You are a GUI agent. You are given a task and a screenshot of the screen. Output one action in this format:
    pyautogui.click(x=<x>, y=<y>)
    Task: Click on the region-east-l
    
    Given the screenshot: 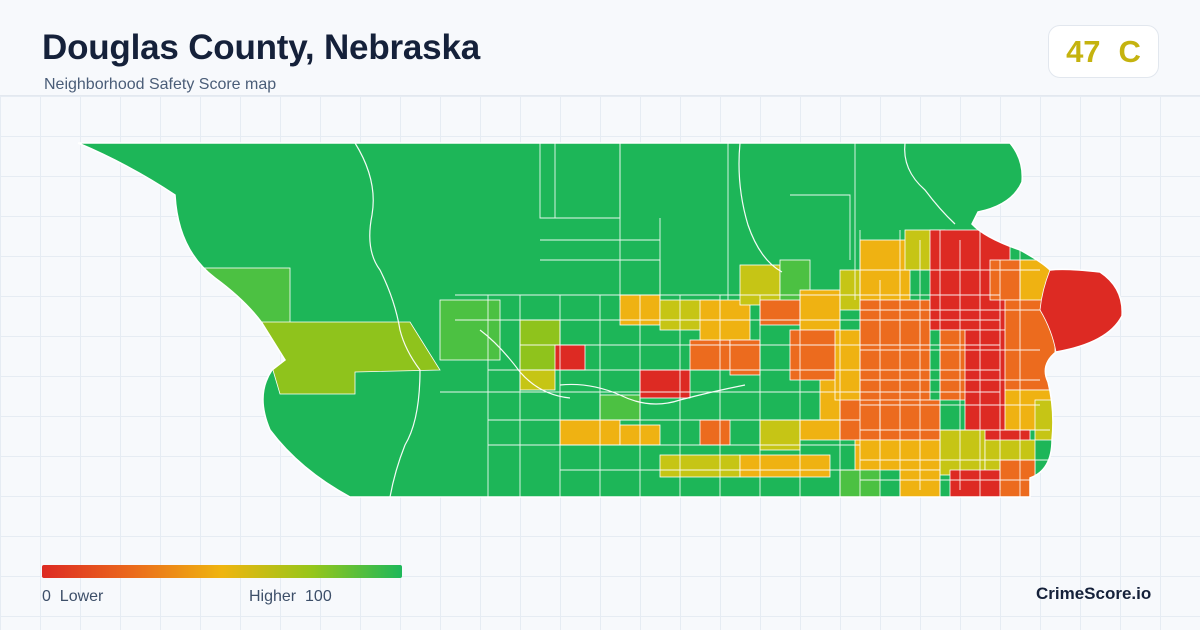 What is the action you would take?
    pyautogui.click(x=910, y=420)
    